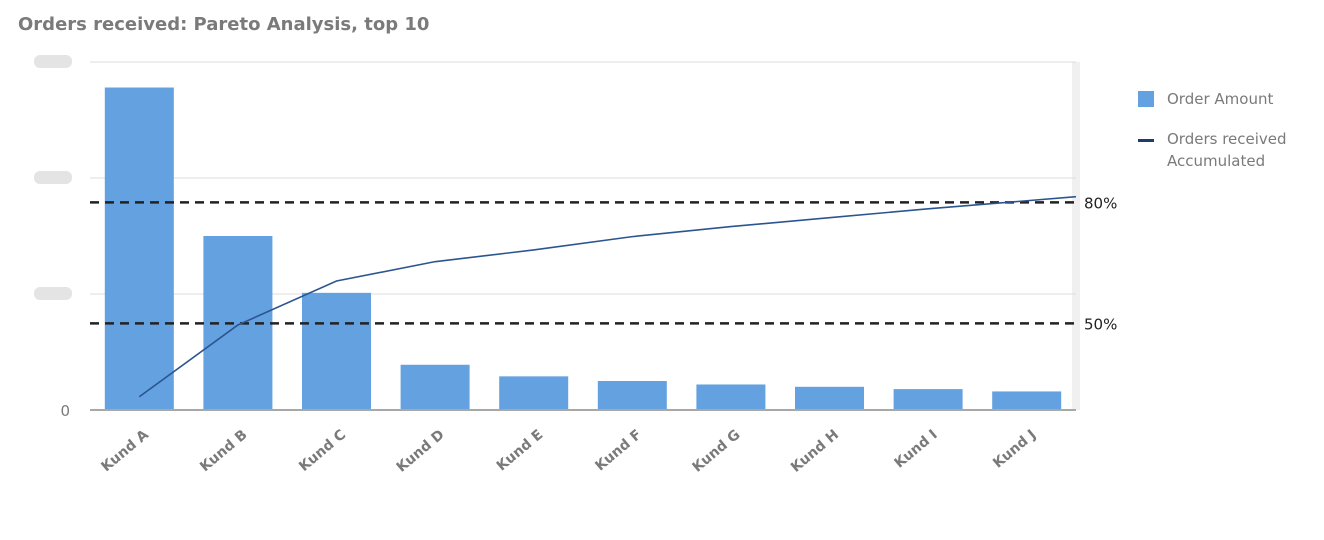 The width and height of the screenshot is (1324, 540). Describe the element at coordinates (916, 449) in the screenshot. I see `x-tick-label: Kund I` at that location.